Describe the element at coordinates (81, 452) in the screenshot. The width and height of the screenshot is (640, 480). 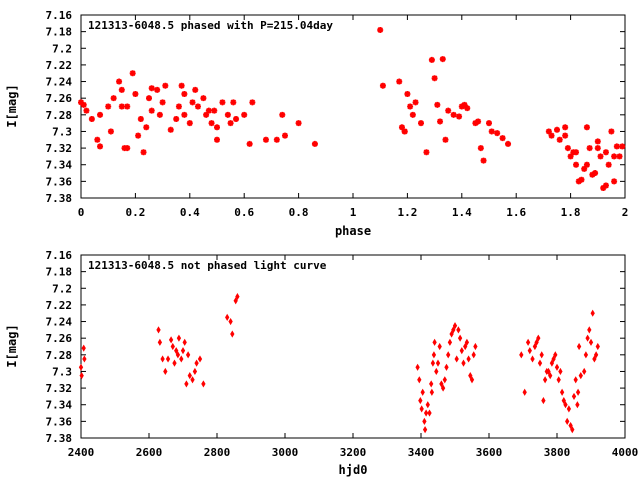
I see `x-tick-label: 2400` at that location.